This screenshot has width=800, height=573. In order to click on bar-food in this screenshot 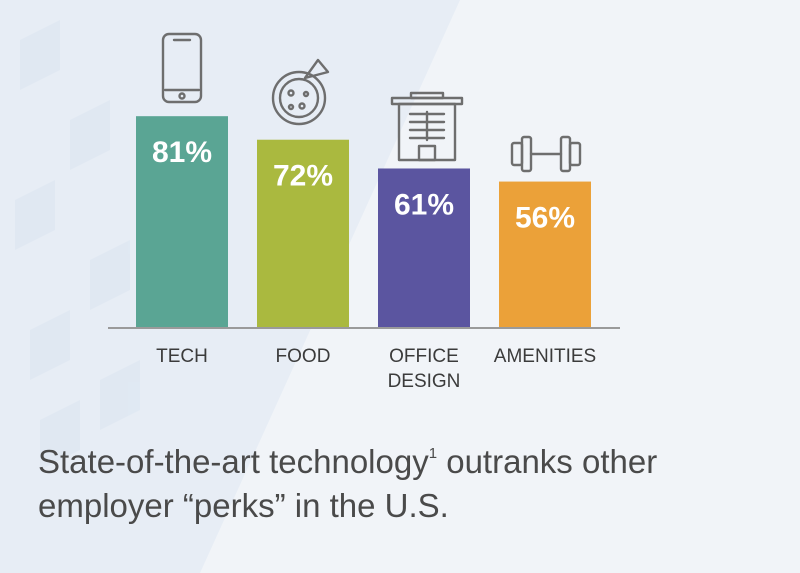, I will do `click(303, 233)`.